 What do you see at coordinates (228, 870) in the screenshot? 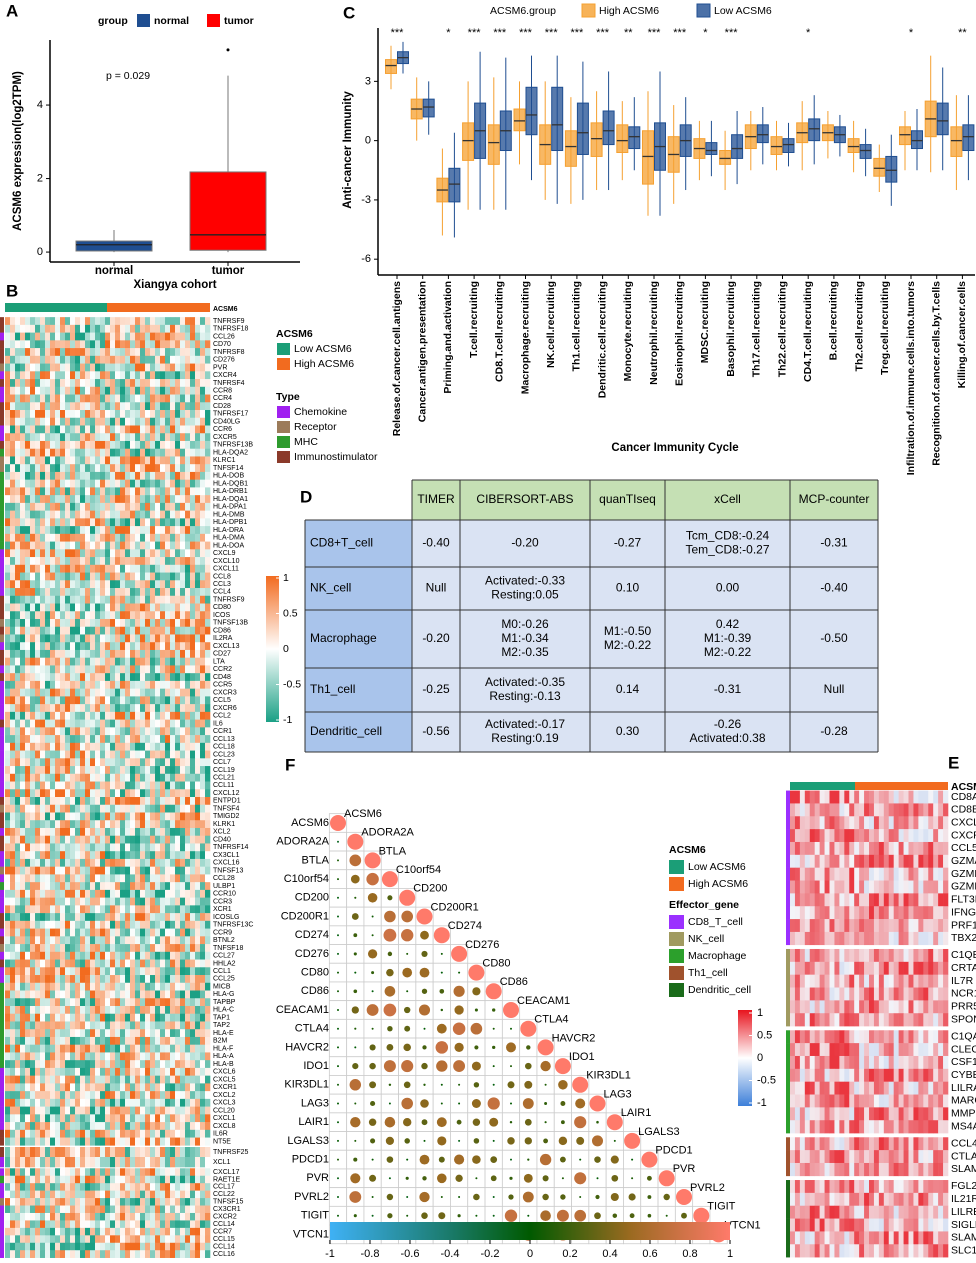
I see `row-label: TNFSF13` at bounding box center [228, 870].